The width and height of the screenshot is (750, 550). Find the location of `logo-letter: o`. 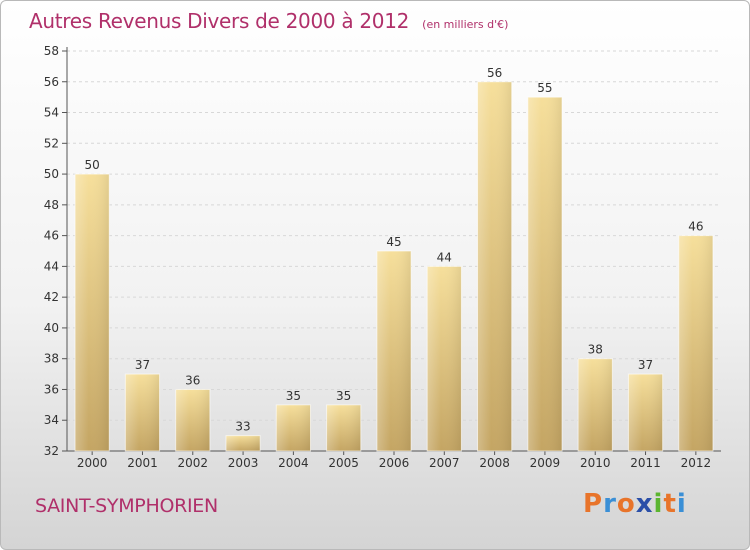

logo-letter: o is located at coordinates (626, 504).